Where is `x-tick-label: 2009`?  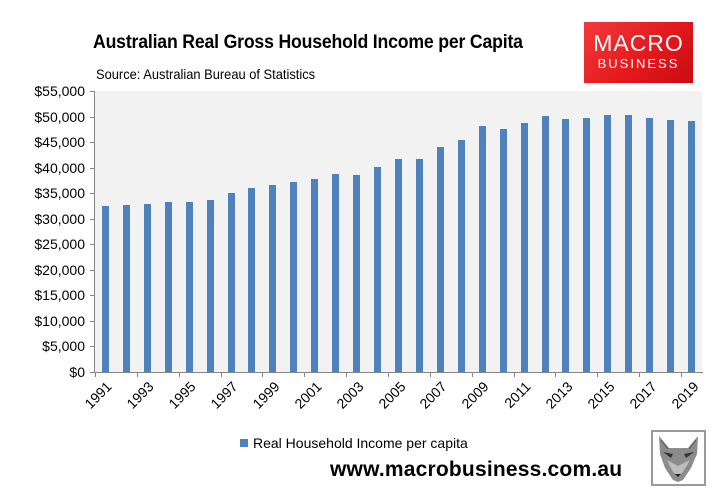
x-tick-label: 2009 is located at coordinates (475, 395).